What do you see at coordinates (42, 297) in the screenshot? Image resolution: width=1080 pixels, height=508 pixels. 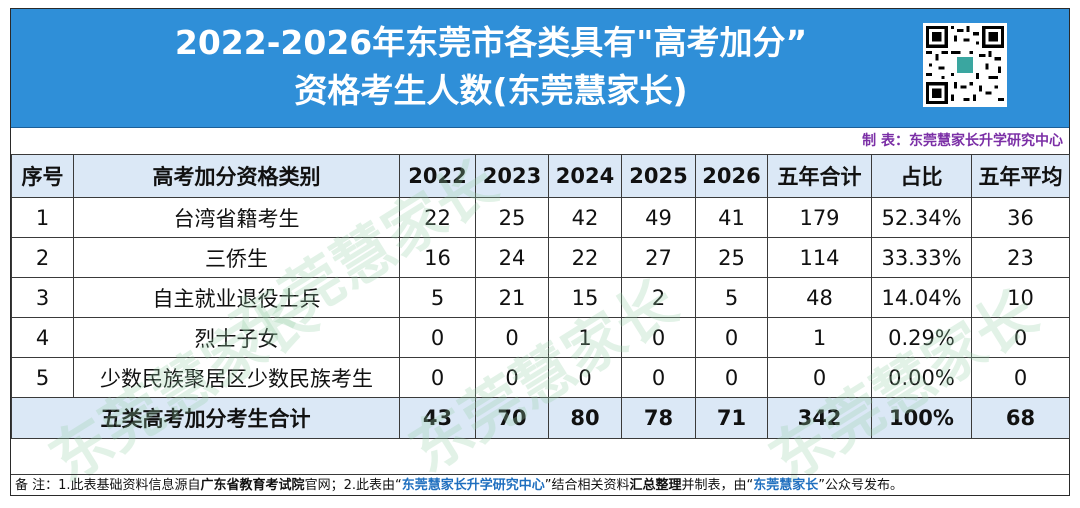 I see `table-cell: 3` at bounding box center [42, 297].